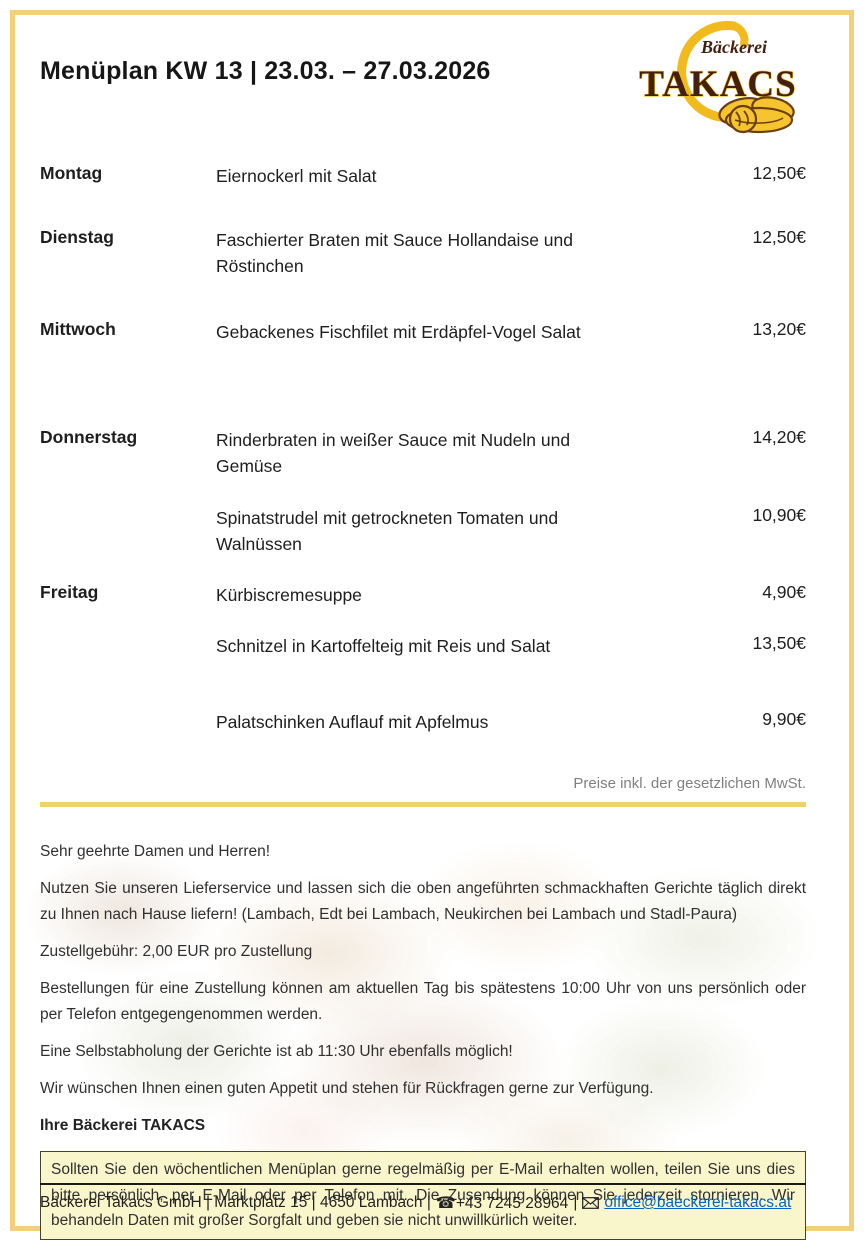  Describe the element at coordinates (69, 592) in the screenshot. I see `day-label: Freitag` at that location.